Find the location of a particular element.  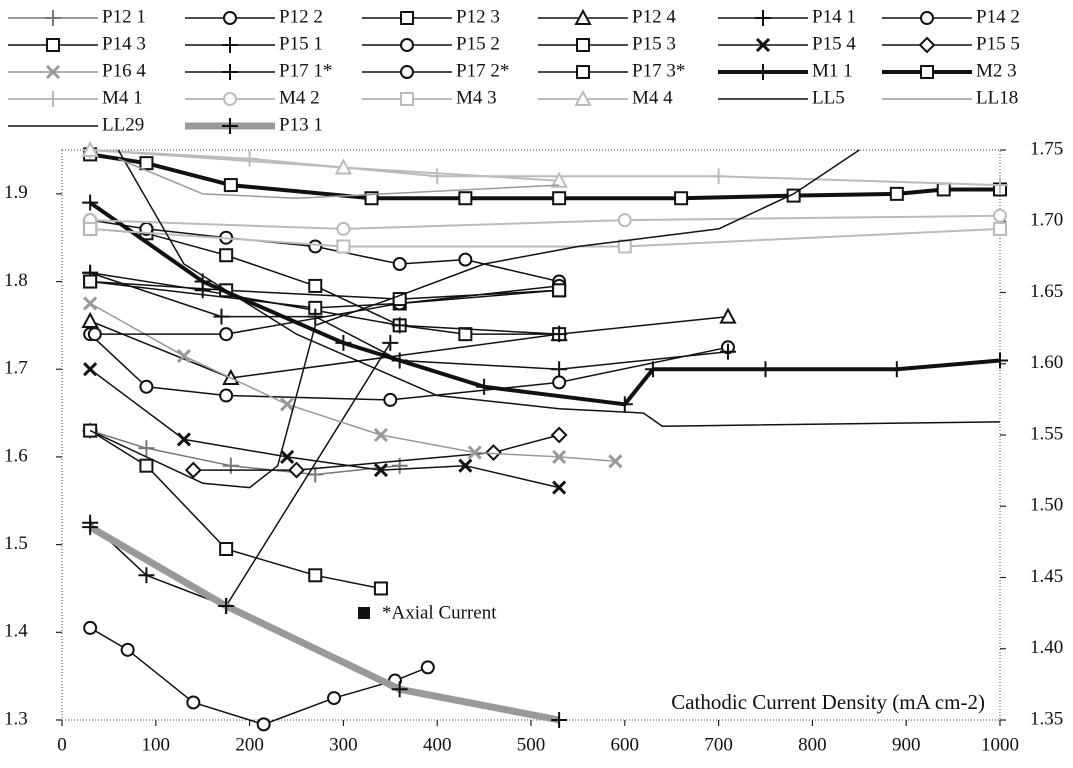

legend-item: P14 3 is located at coordinates (77, 43).